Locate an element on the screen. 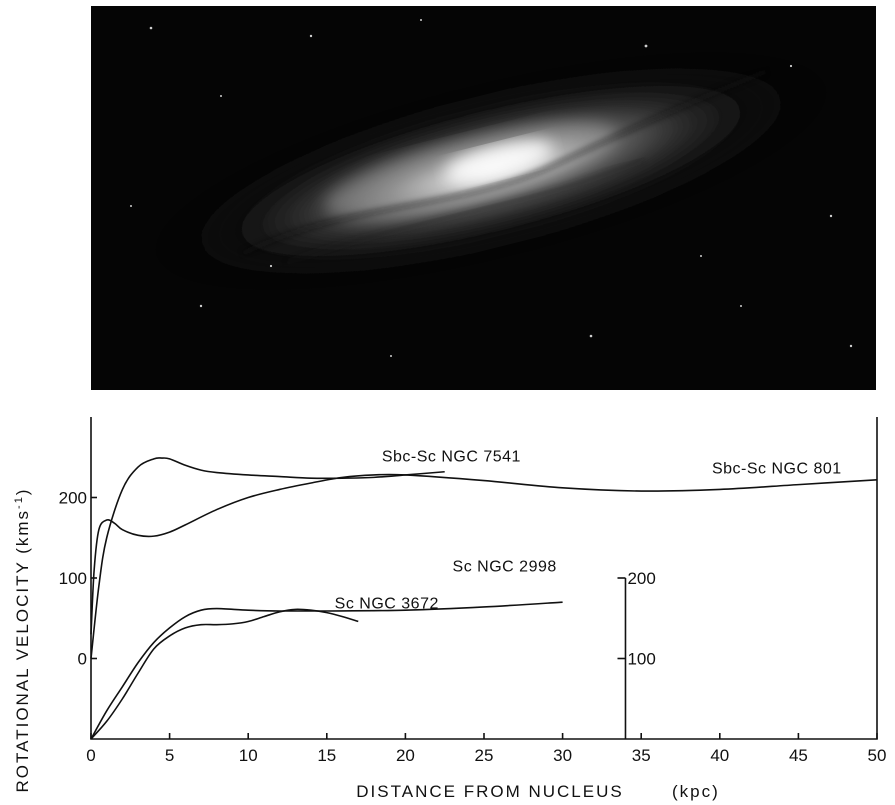 This screenshot has height=805, width=895. x-axis-unit: (kpc) is located at coordinates (696, 791).